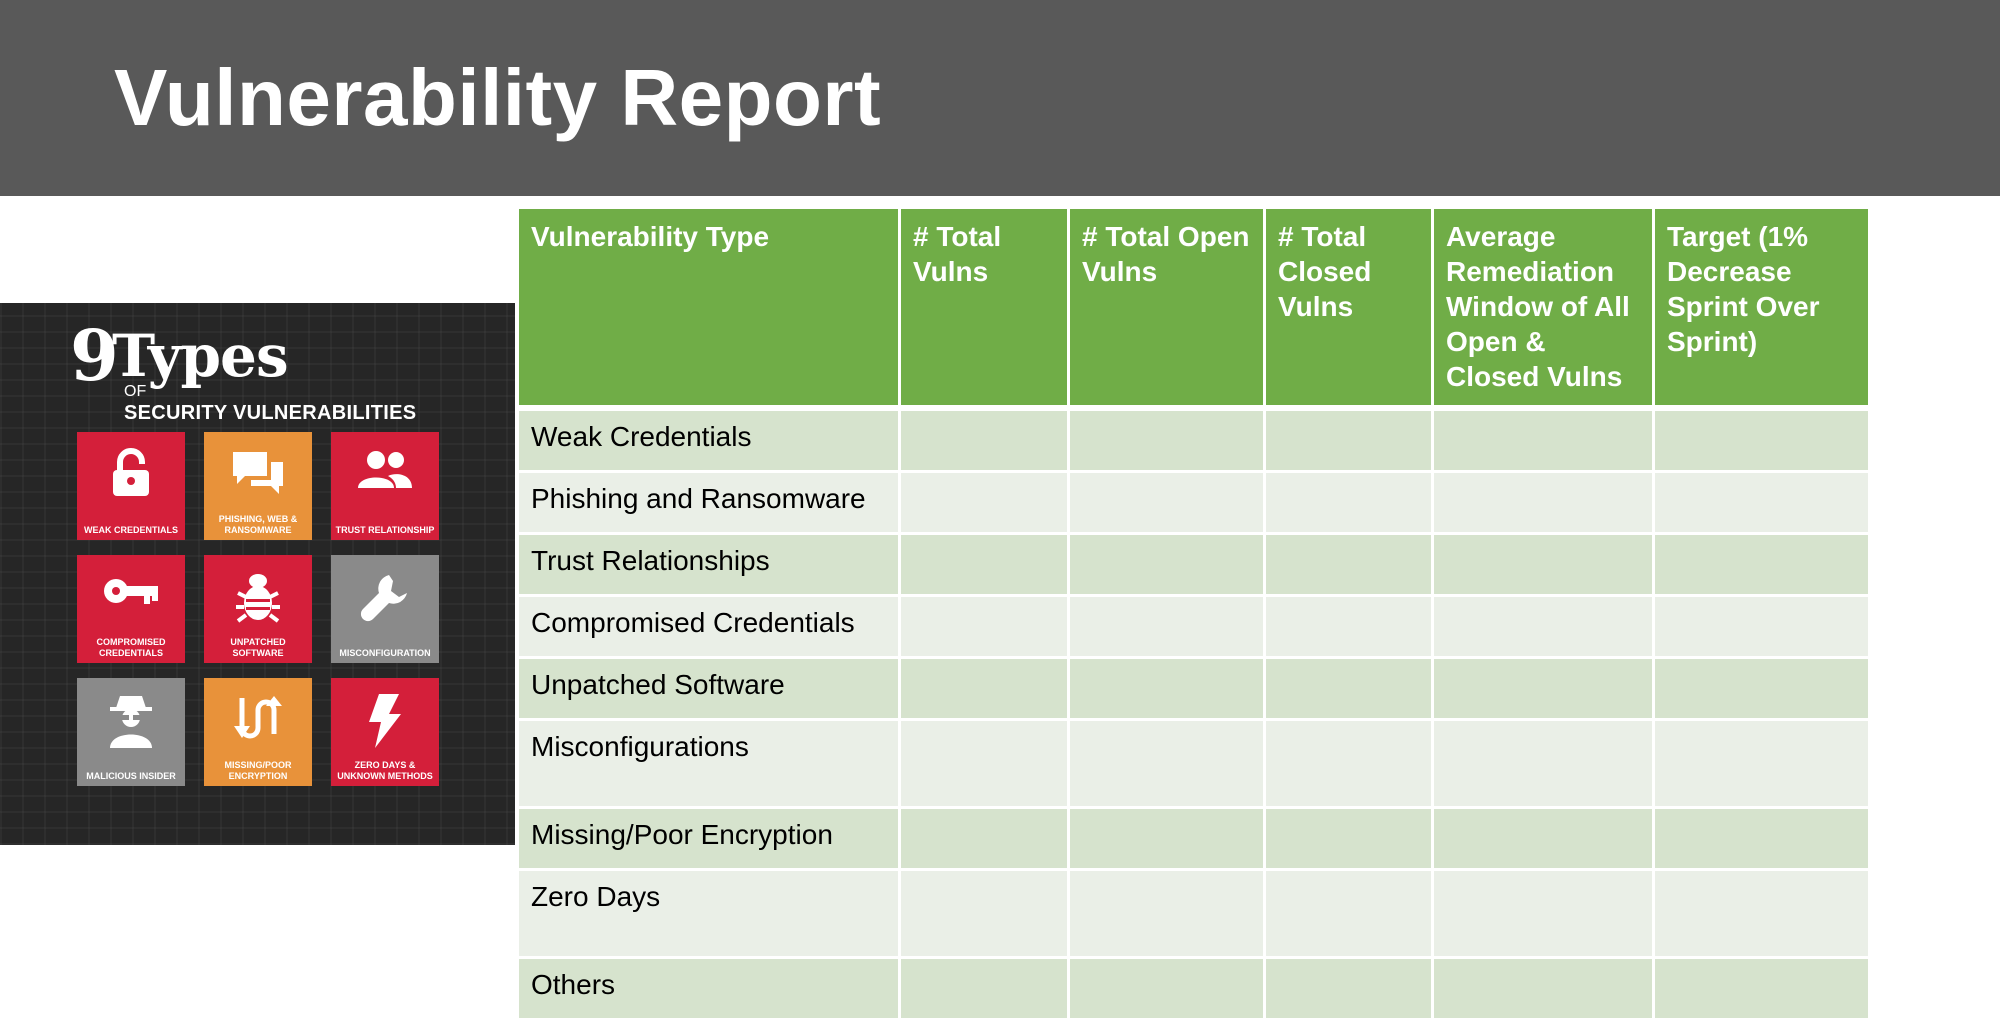 This screenshot has height=1021, width=2000. Describe the element at coordinates (131, 776) in the screenshot. I see `tile-label: MALICIOUS INSIDER` at that location.